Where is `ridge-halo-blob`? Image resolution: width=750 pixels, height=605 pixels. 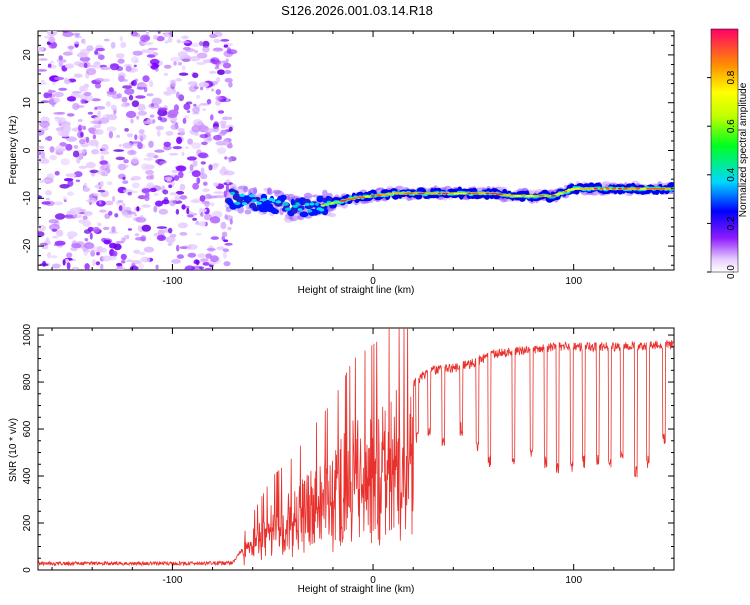 ridge-halo-blob is located at coordinates (233, 186).